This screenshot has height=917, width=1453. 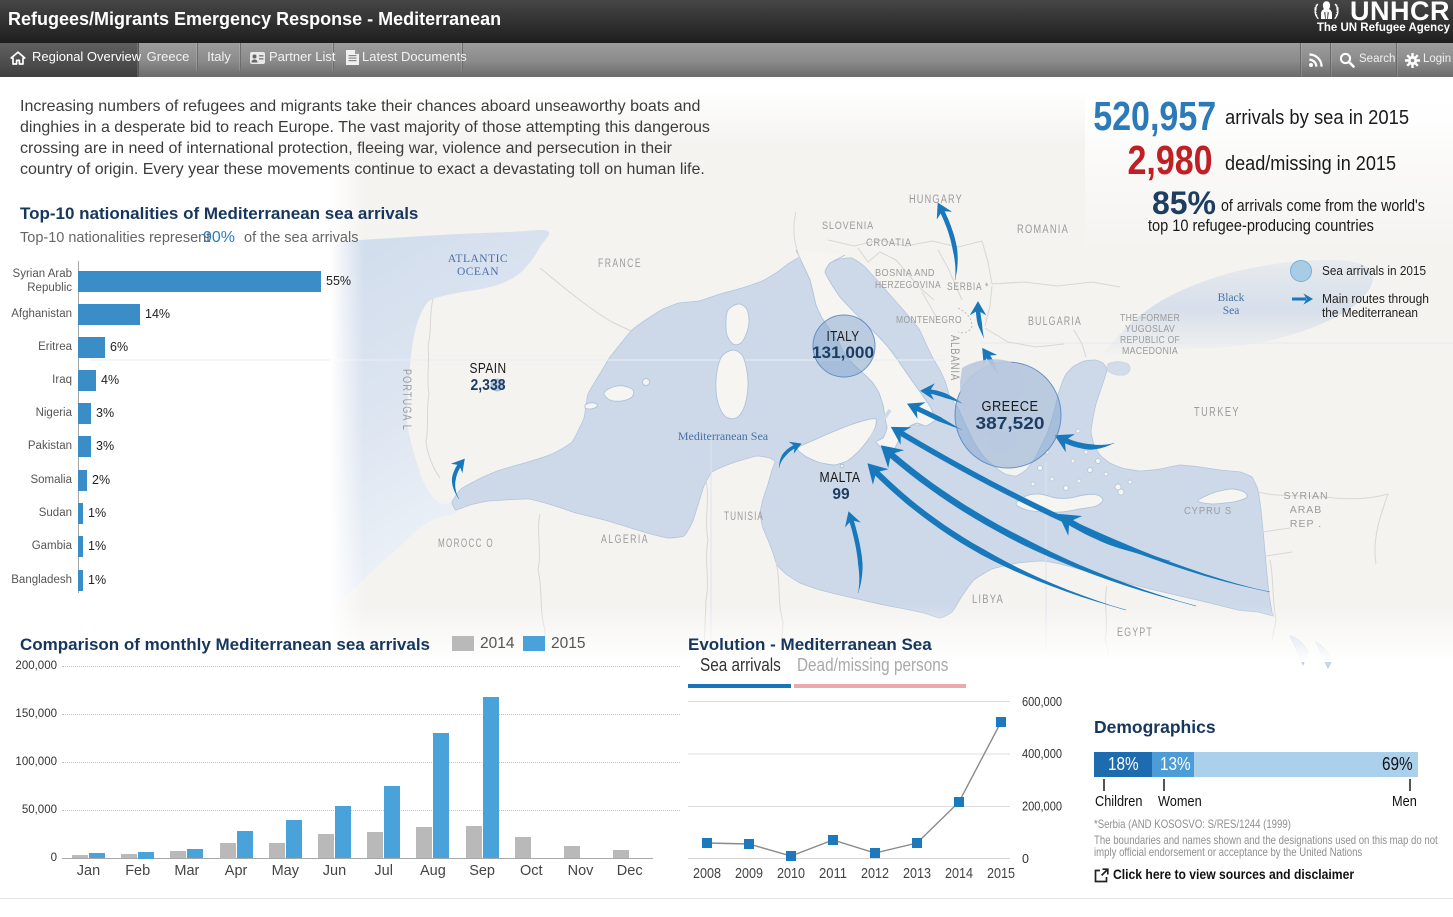 What do you see at coordinates (478, 259) in the screenshot?
I see `svg-text: ATLANTIC` at bounding box center [478, 259].